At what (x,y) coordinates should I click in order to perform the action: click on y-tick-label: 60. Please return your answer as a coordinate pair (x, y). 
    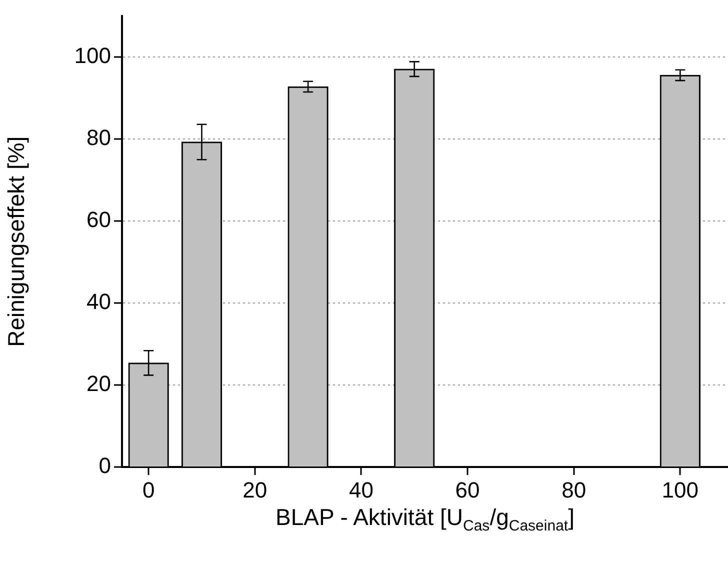
    Looking at the image, I should click on (98, 219).